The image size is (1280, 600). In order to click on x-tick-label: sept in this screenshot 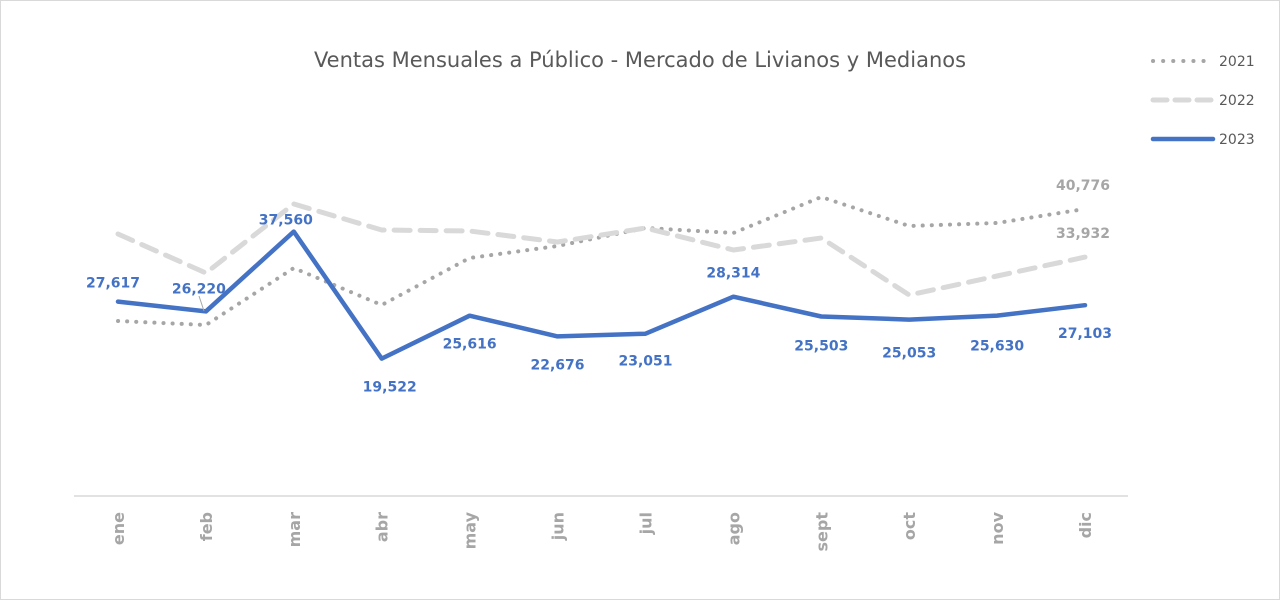, I will do `click(821, 532)`.